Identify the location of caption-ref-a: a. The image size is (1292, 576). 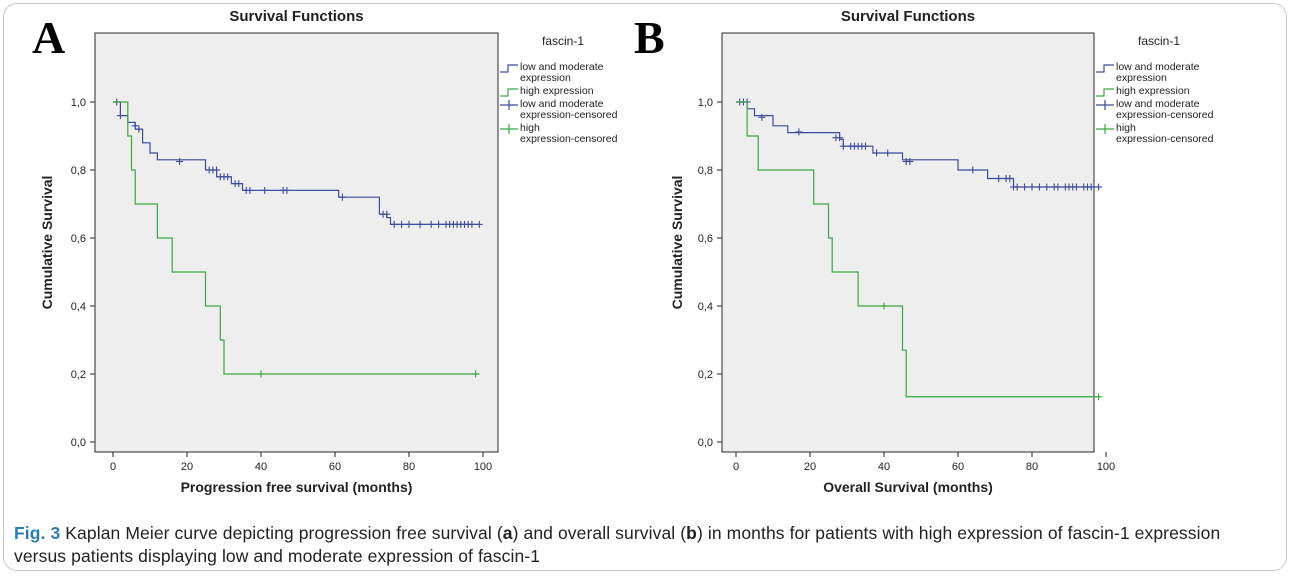
(507, 533).